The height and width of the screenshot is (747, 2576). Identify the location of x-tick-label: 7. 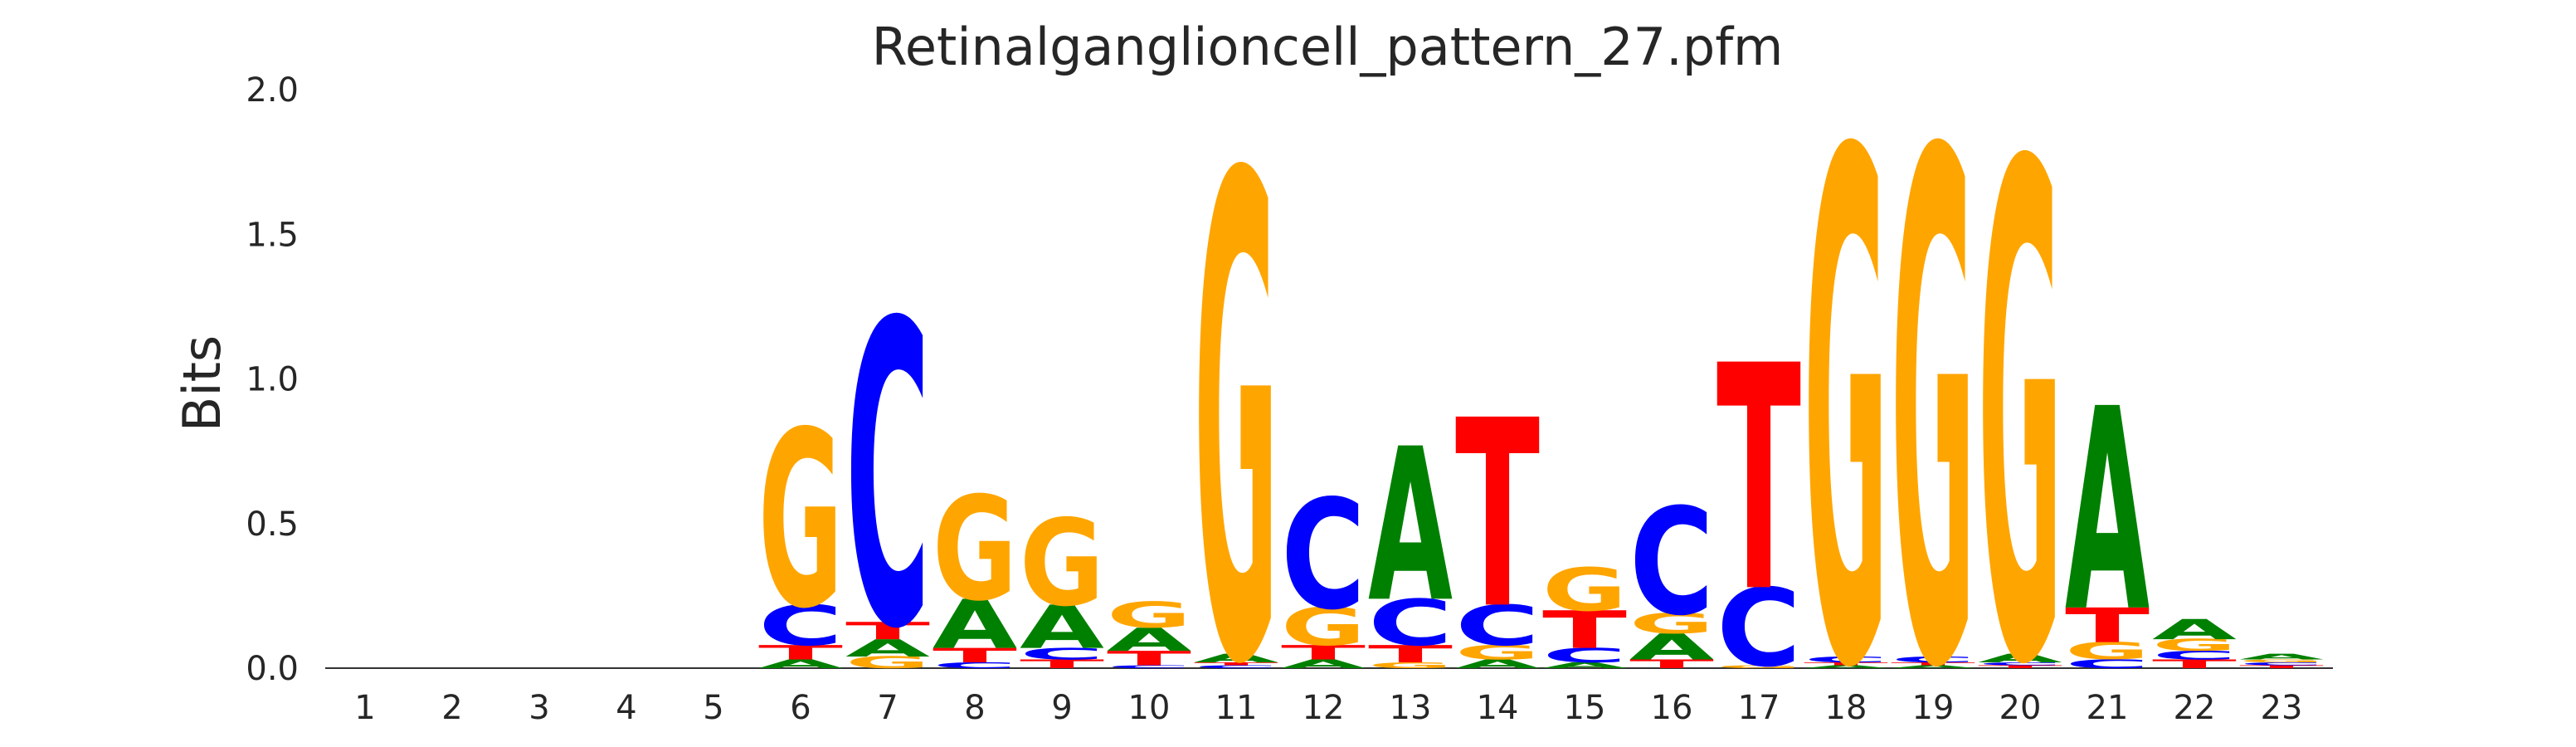
(887, 708).